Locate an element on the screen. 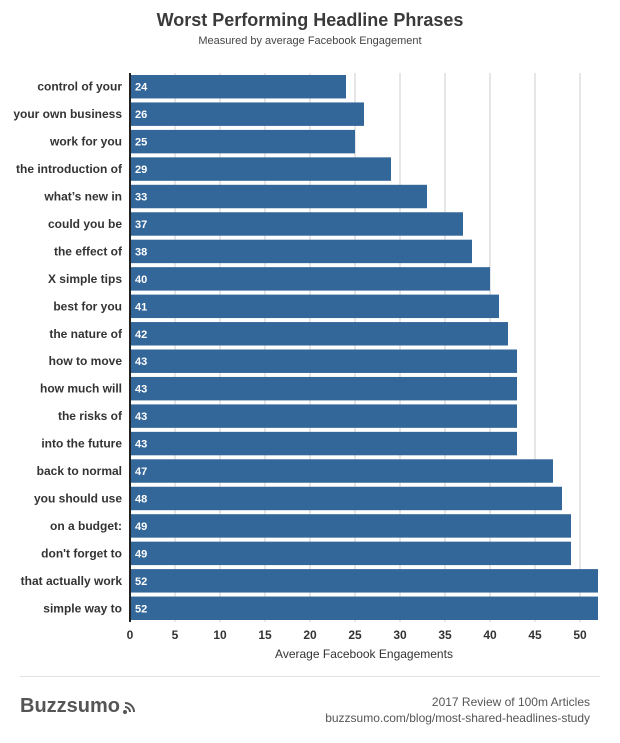 Image resolution: width=620 pixels, height=743 pixels. bar-value-label: 42 is located at coordinates (141, 335).